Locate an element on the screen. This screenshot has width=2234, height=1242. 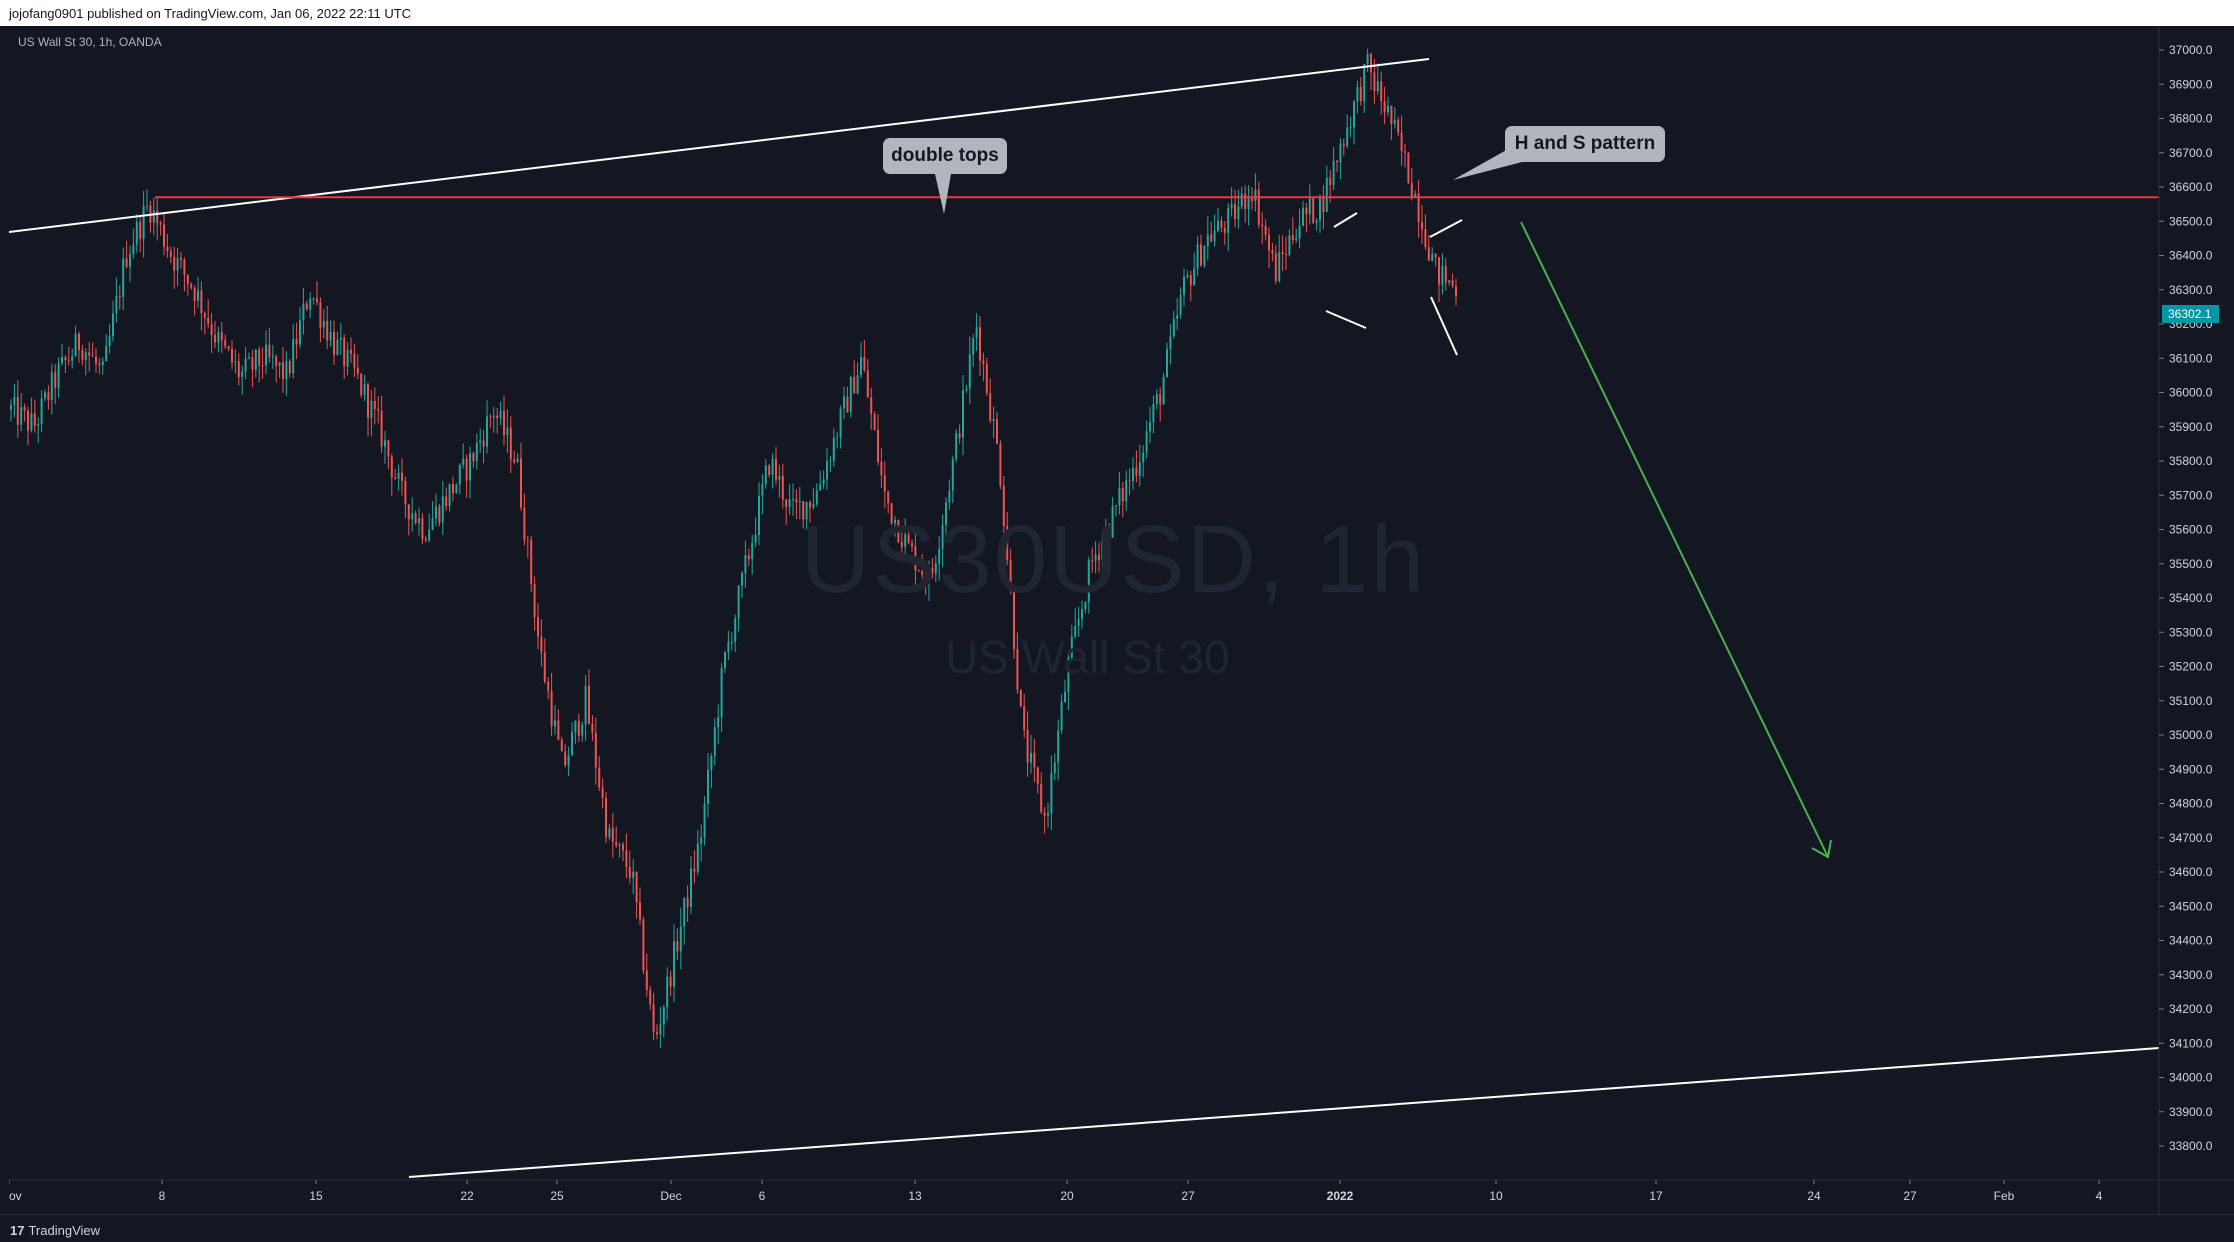
price-tick-label: 33800.0 is located at coordinates (2191, 1146).